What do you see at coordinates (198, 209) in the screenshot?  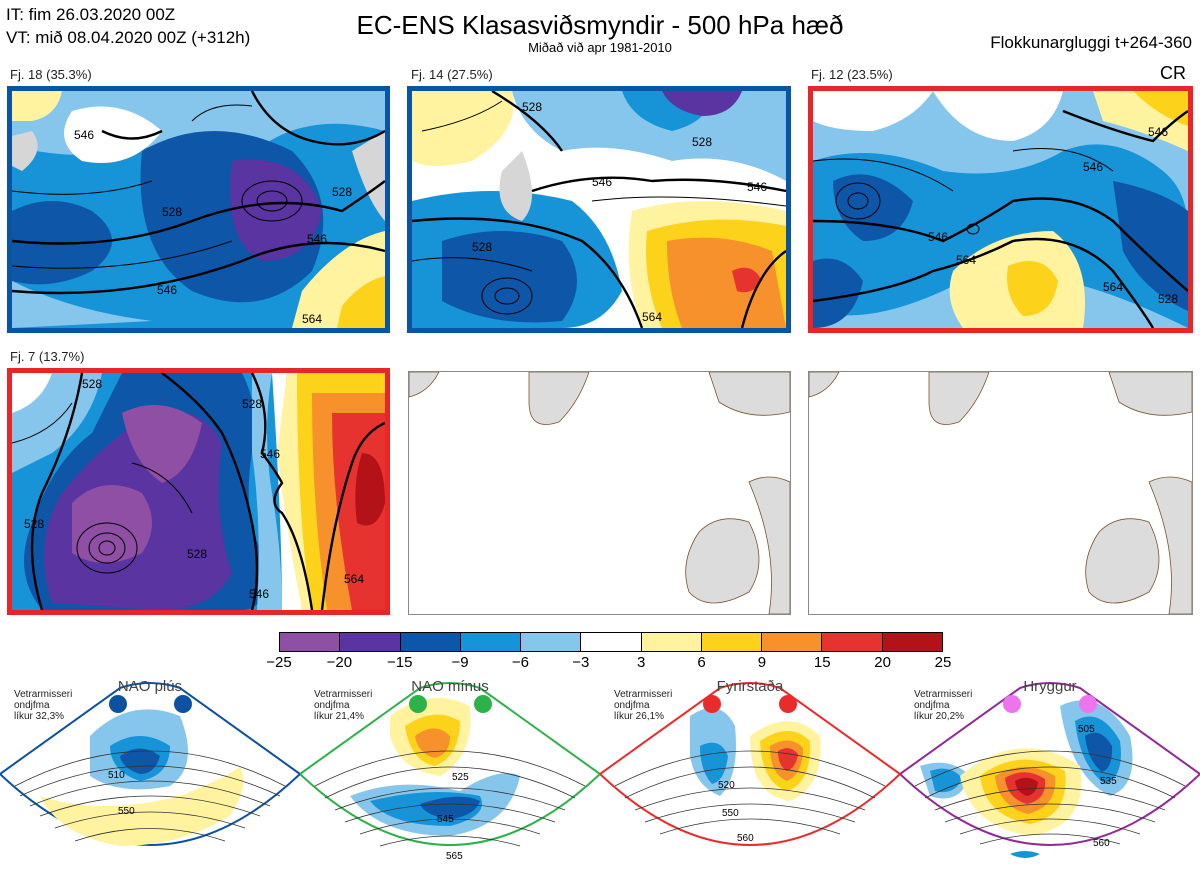 I see `cluster-1-map: 546 528 546 546 528 564` at bounding box center [198, 209].